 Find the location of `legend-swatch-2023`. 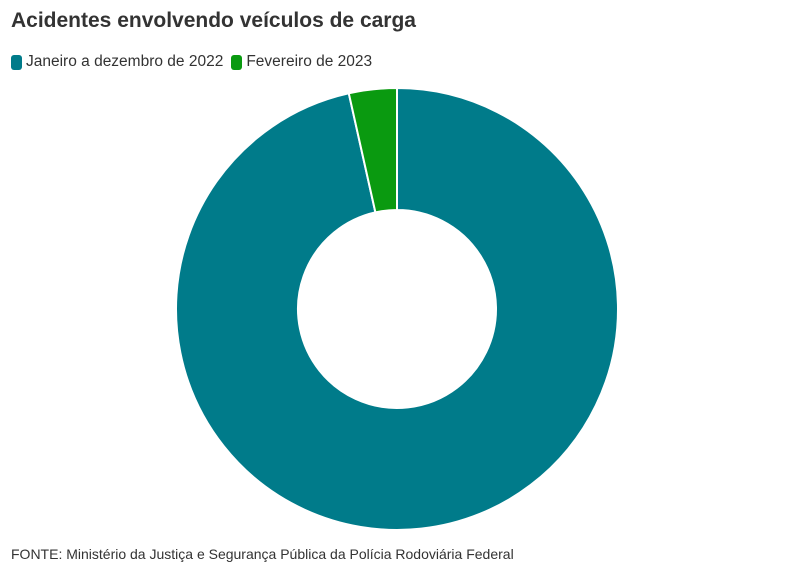

legend-swatch-2023 is located at coordinates (237, 62).